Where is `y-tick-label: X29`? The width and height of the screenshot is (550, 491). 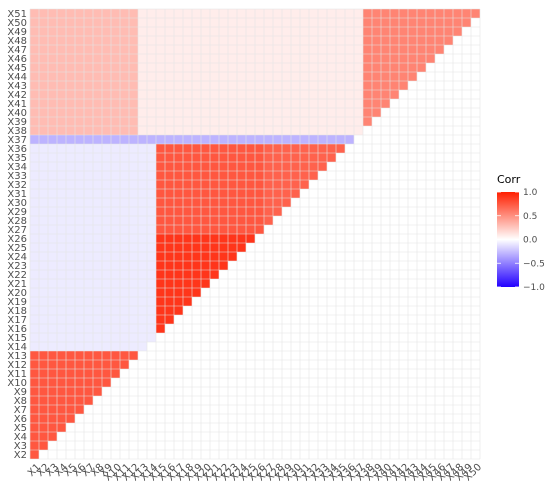 y-tick-label: X29 is located at coordinates (17, 212).